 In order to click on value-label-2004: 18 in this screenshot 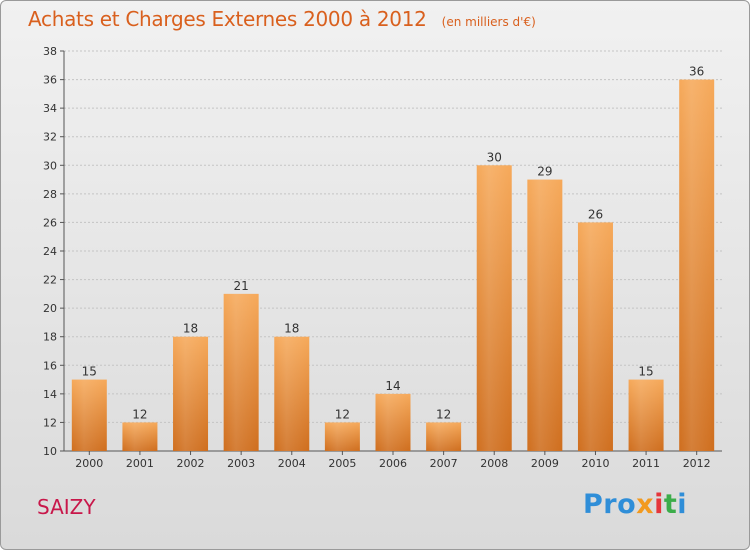, I will do `click(291, 329)`.